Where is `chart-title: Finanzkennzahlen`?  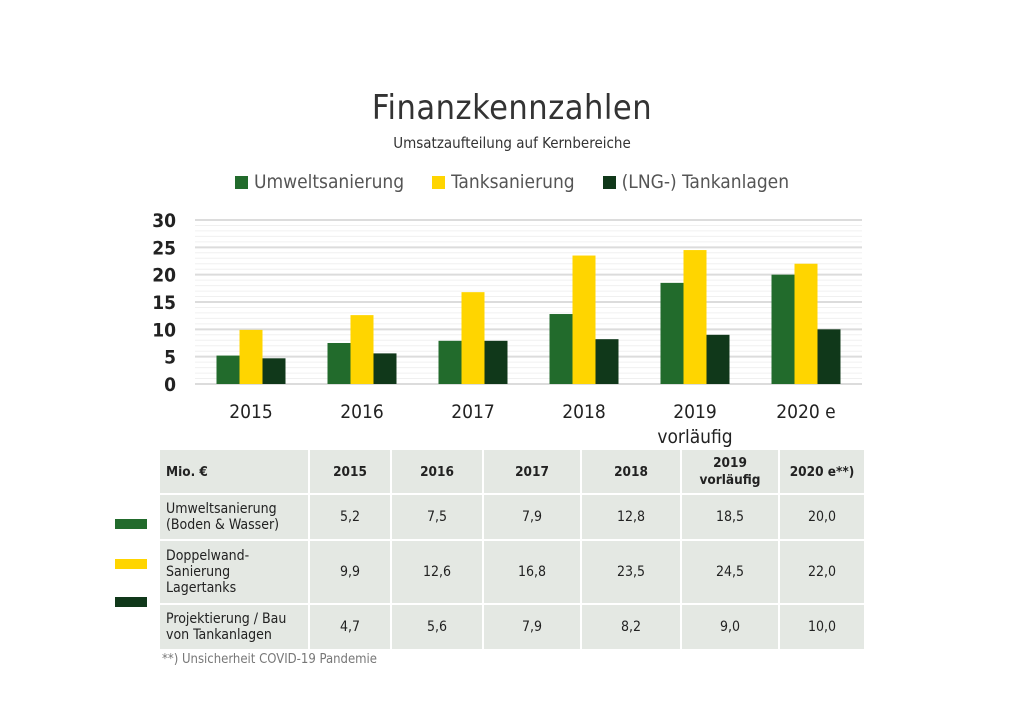 chart-title: Finanzkennzahlen is located at coordinates (512, 108).